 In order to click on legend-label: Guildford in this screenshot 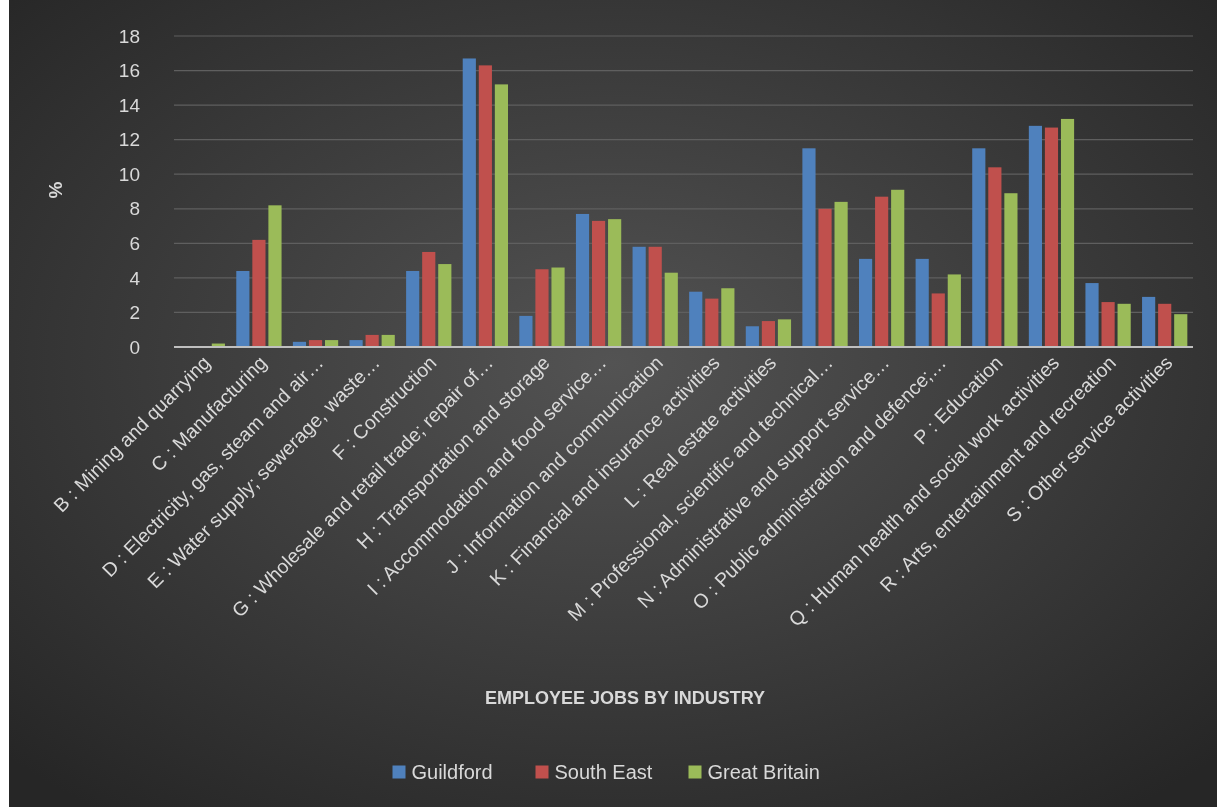, I will do `click(452, 772)`.